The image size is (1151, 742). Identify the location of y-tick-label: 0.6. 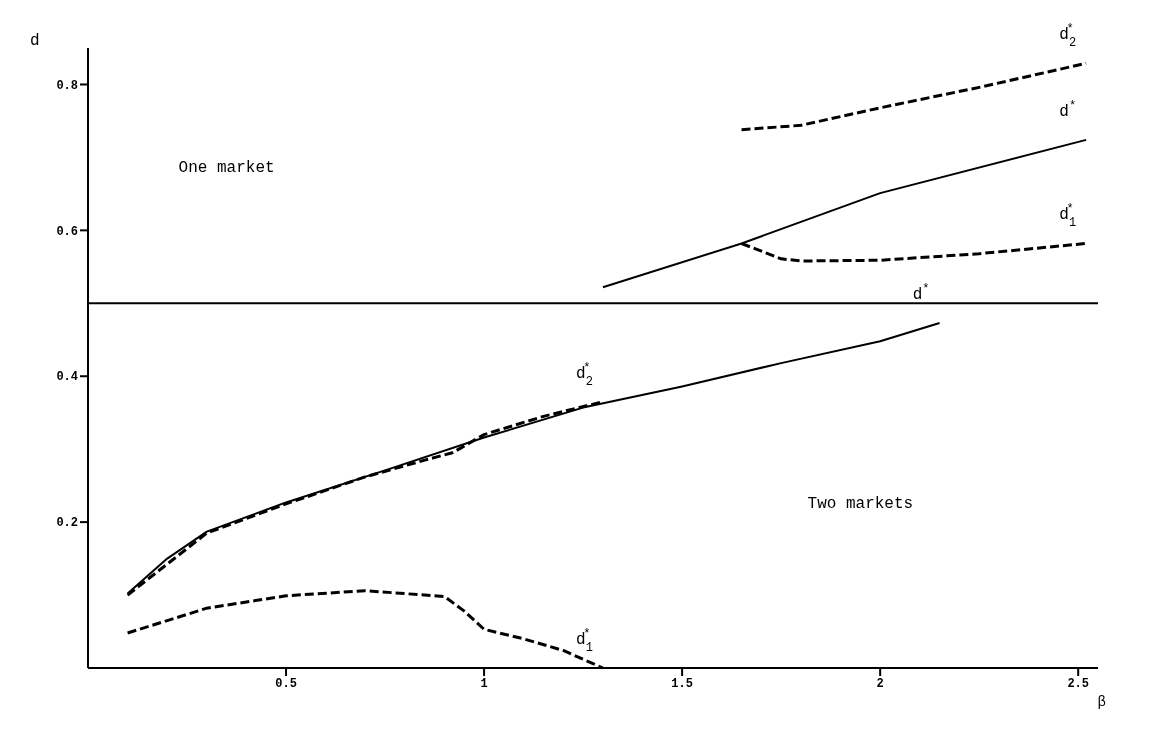
(67, 231).